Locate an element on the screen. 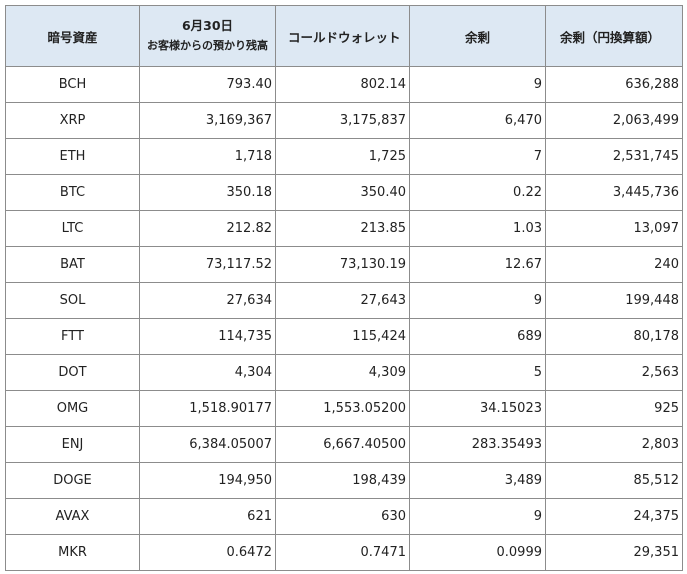 This screenshot has width=687, height=574. table-row: BCH 793.40 802.14 9 636,288 is located at coordinates (344, 84).